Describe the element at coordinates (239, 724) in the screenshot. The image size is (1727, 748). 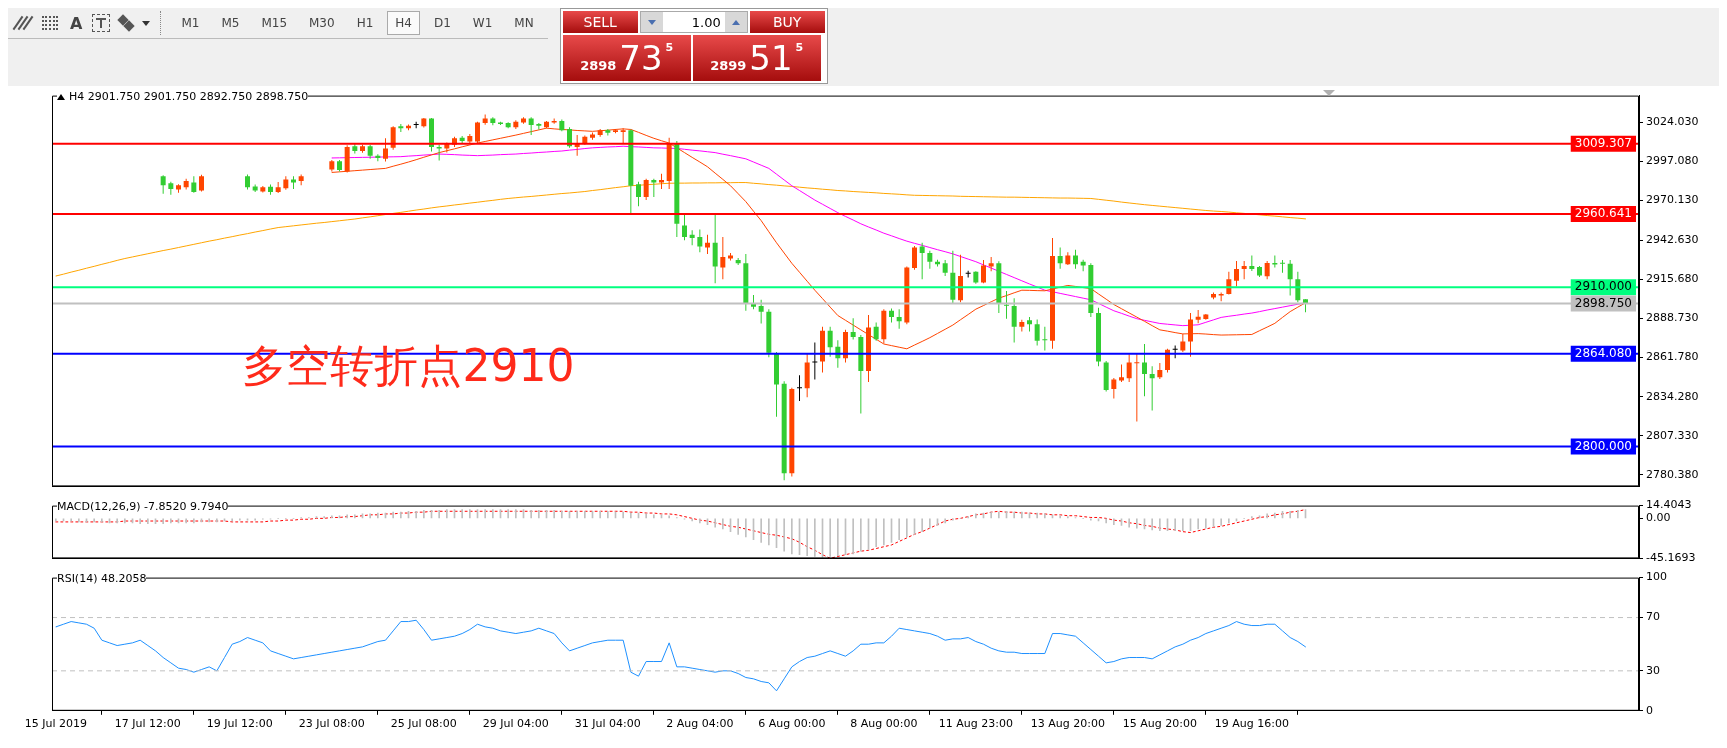
I see `x-tick-label: 19 Jul 12:00` at that location.